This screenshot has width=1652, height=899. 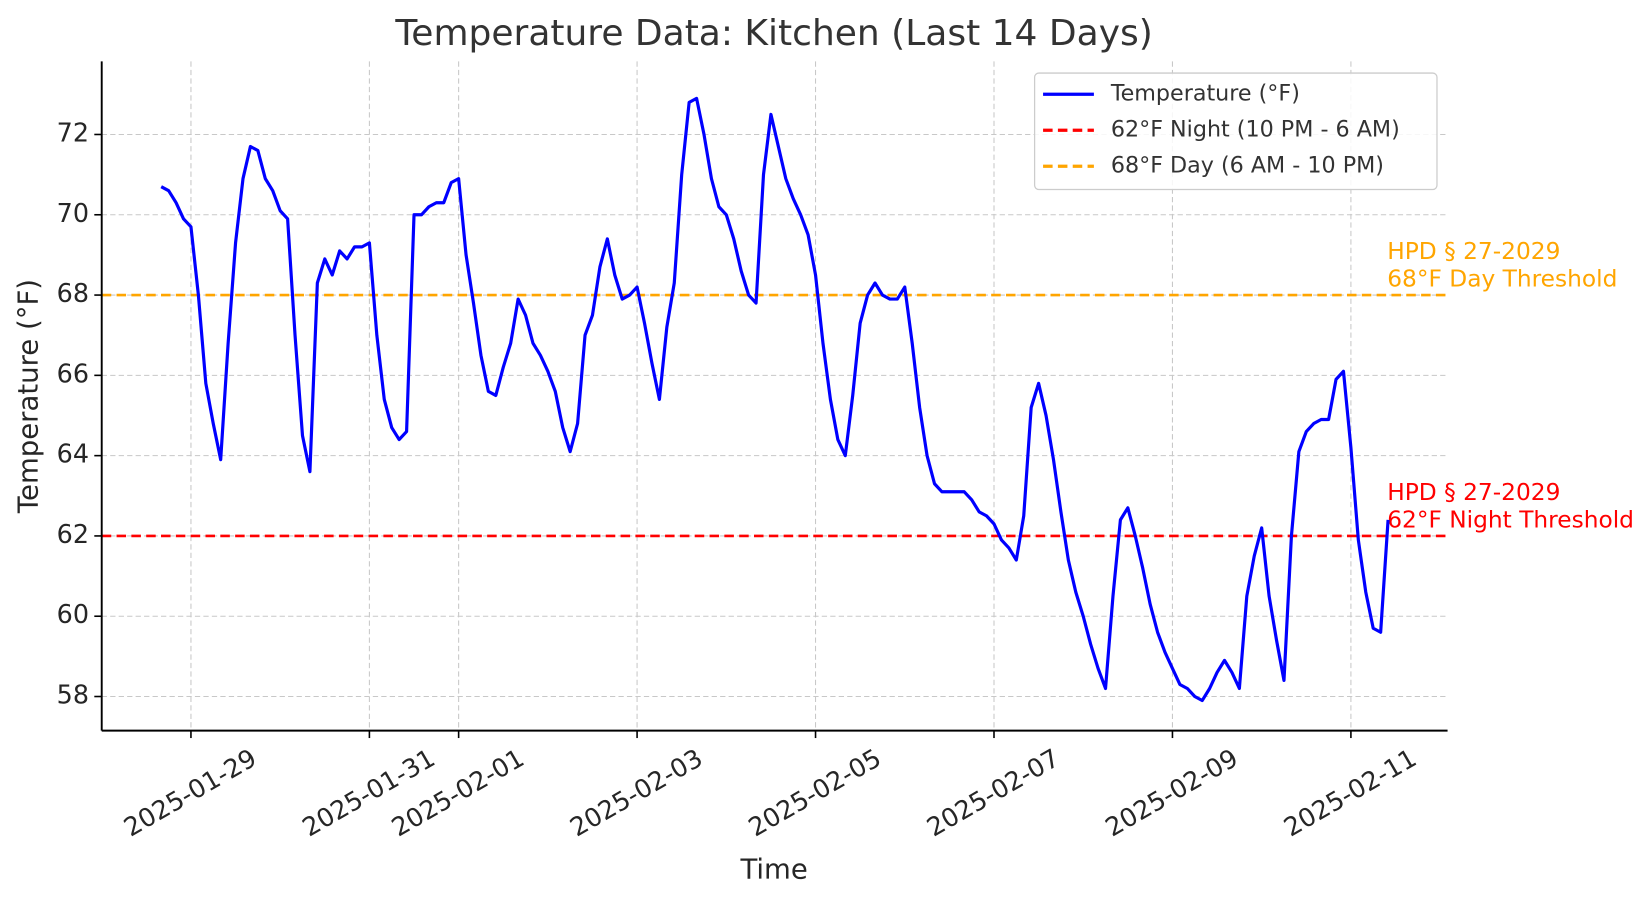 What do you see at coordinates (73, 614) in the screenshot?
I see `y-tick-label: 60` at bounding box center [73, 614].